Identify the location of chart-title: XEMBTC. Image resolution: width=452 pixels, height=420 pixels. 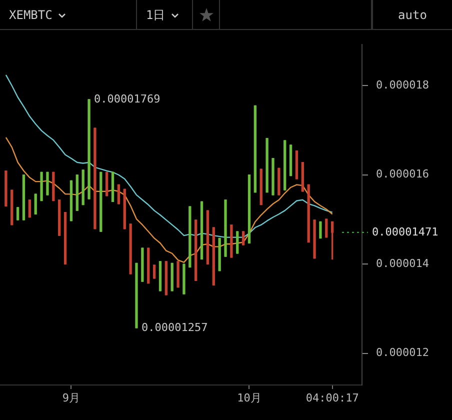
(30, 15).